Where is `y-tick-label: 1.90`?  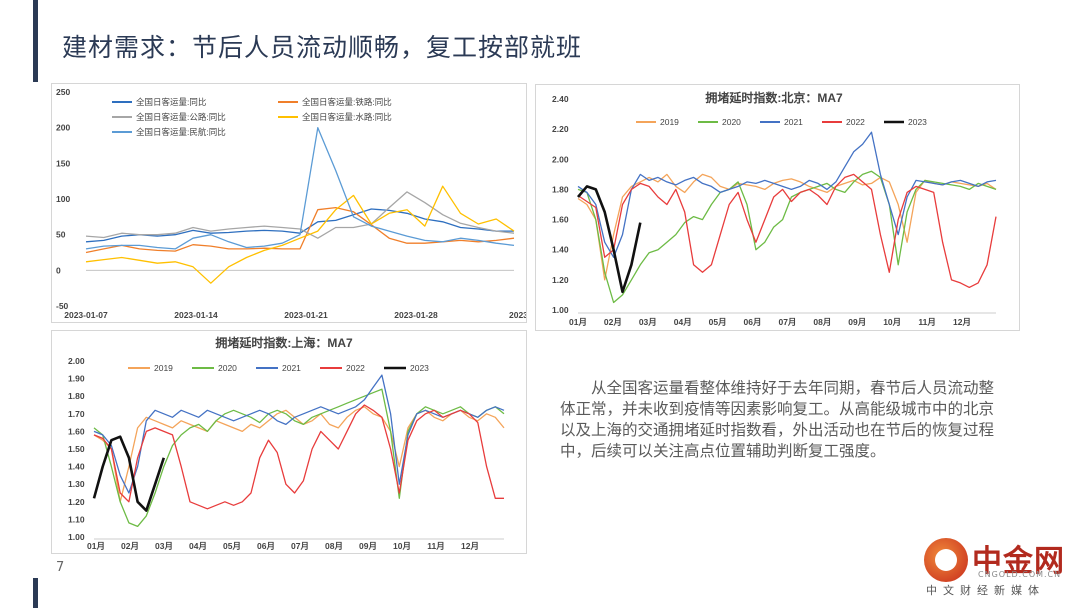 y-tick-label: 1.90 is located at coordinates (76, 379).